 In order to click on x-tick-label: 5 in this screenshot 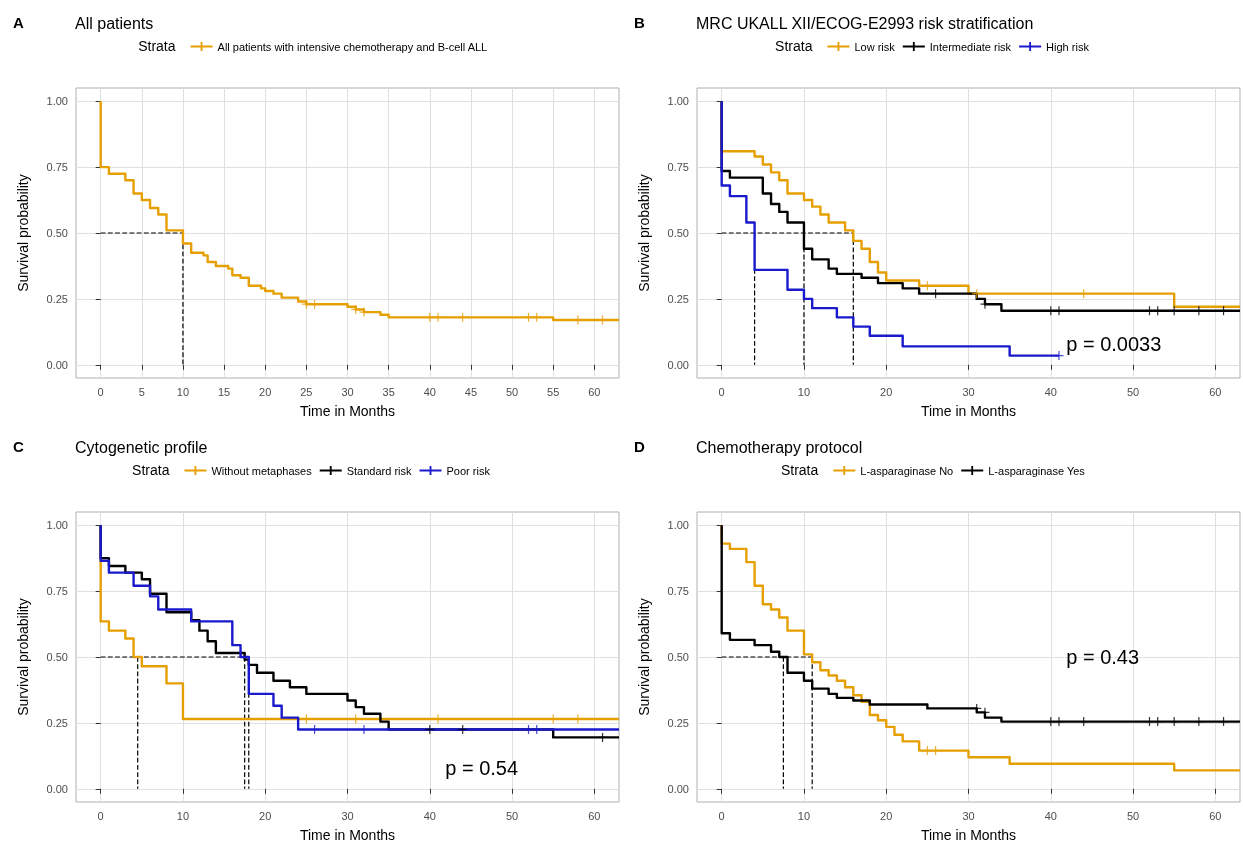, I will do `click(141, 391)`.